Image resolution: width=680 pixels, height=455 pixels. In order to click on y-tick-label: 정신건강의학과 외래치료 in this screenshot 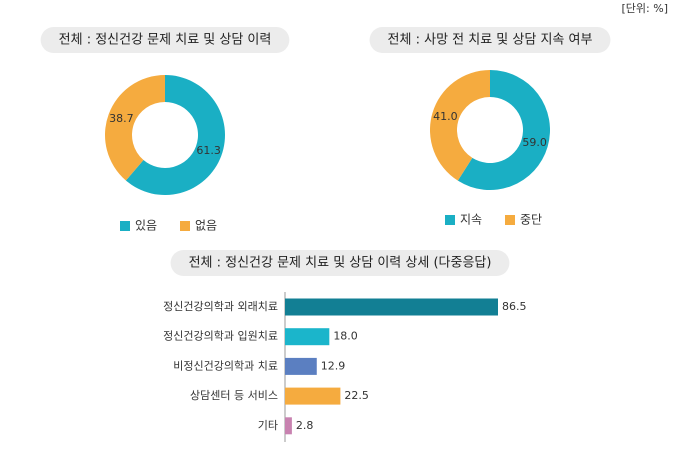, I will do `click(220, 306)`.